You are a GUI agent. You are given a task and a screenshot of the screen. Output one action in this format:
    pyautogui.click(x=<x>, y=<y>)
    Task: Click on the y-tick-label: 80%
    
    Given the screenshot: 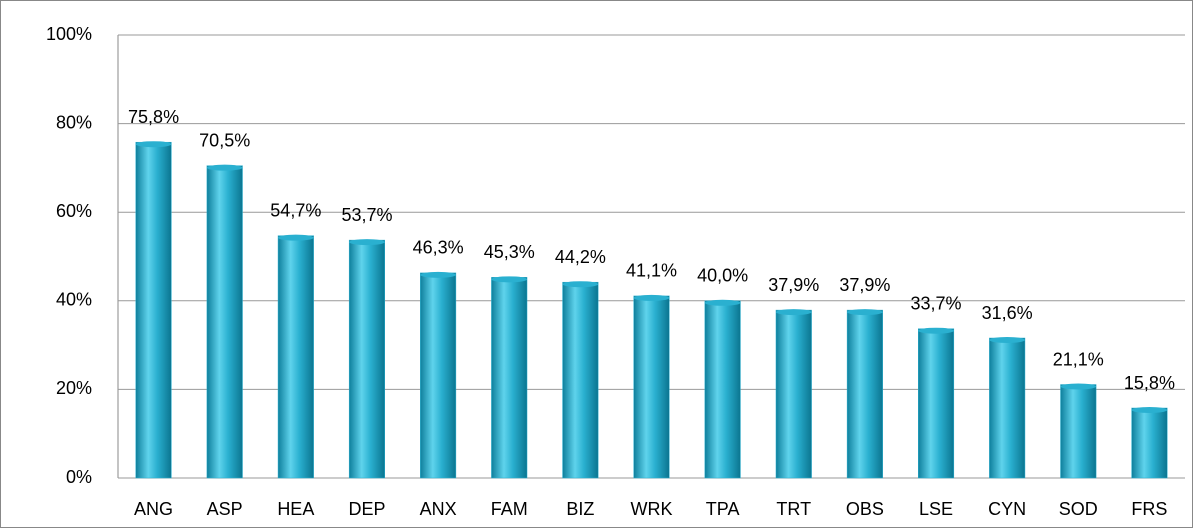 What is the action you would take?
    pyautogui.click(x=74, y=122)
    